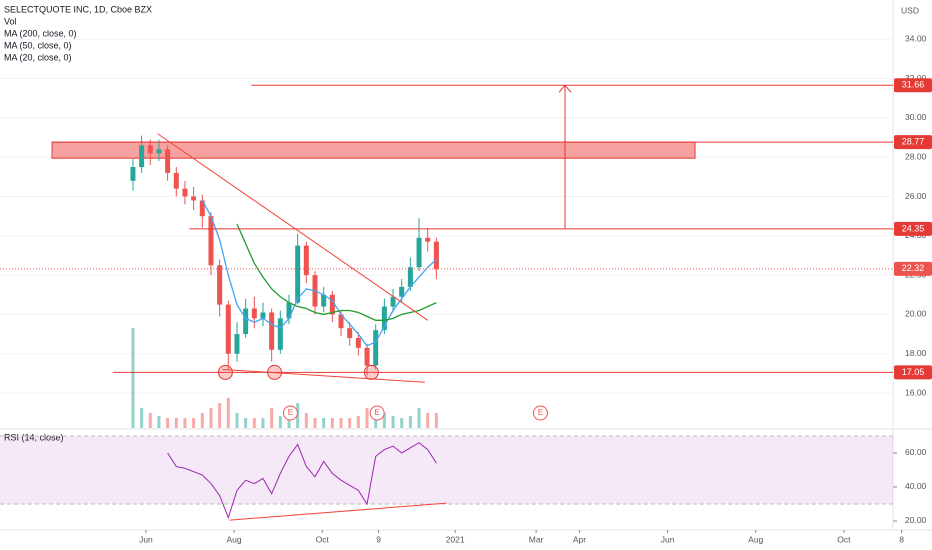 The width and height of the screenshot is (932, 550). Describe the element at coordinates (916, 452) in the screenshot. I see `rsi-tick-label: 60.00` at that location.